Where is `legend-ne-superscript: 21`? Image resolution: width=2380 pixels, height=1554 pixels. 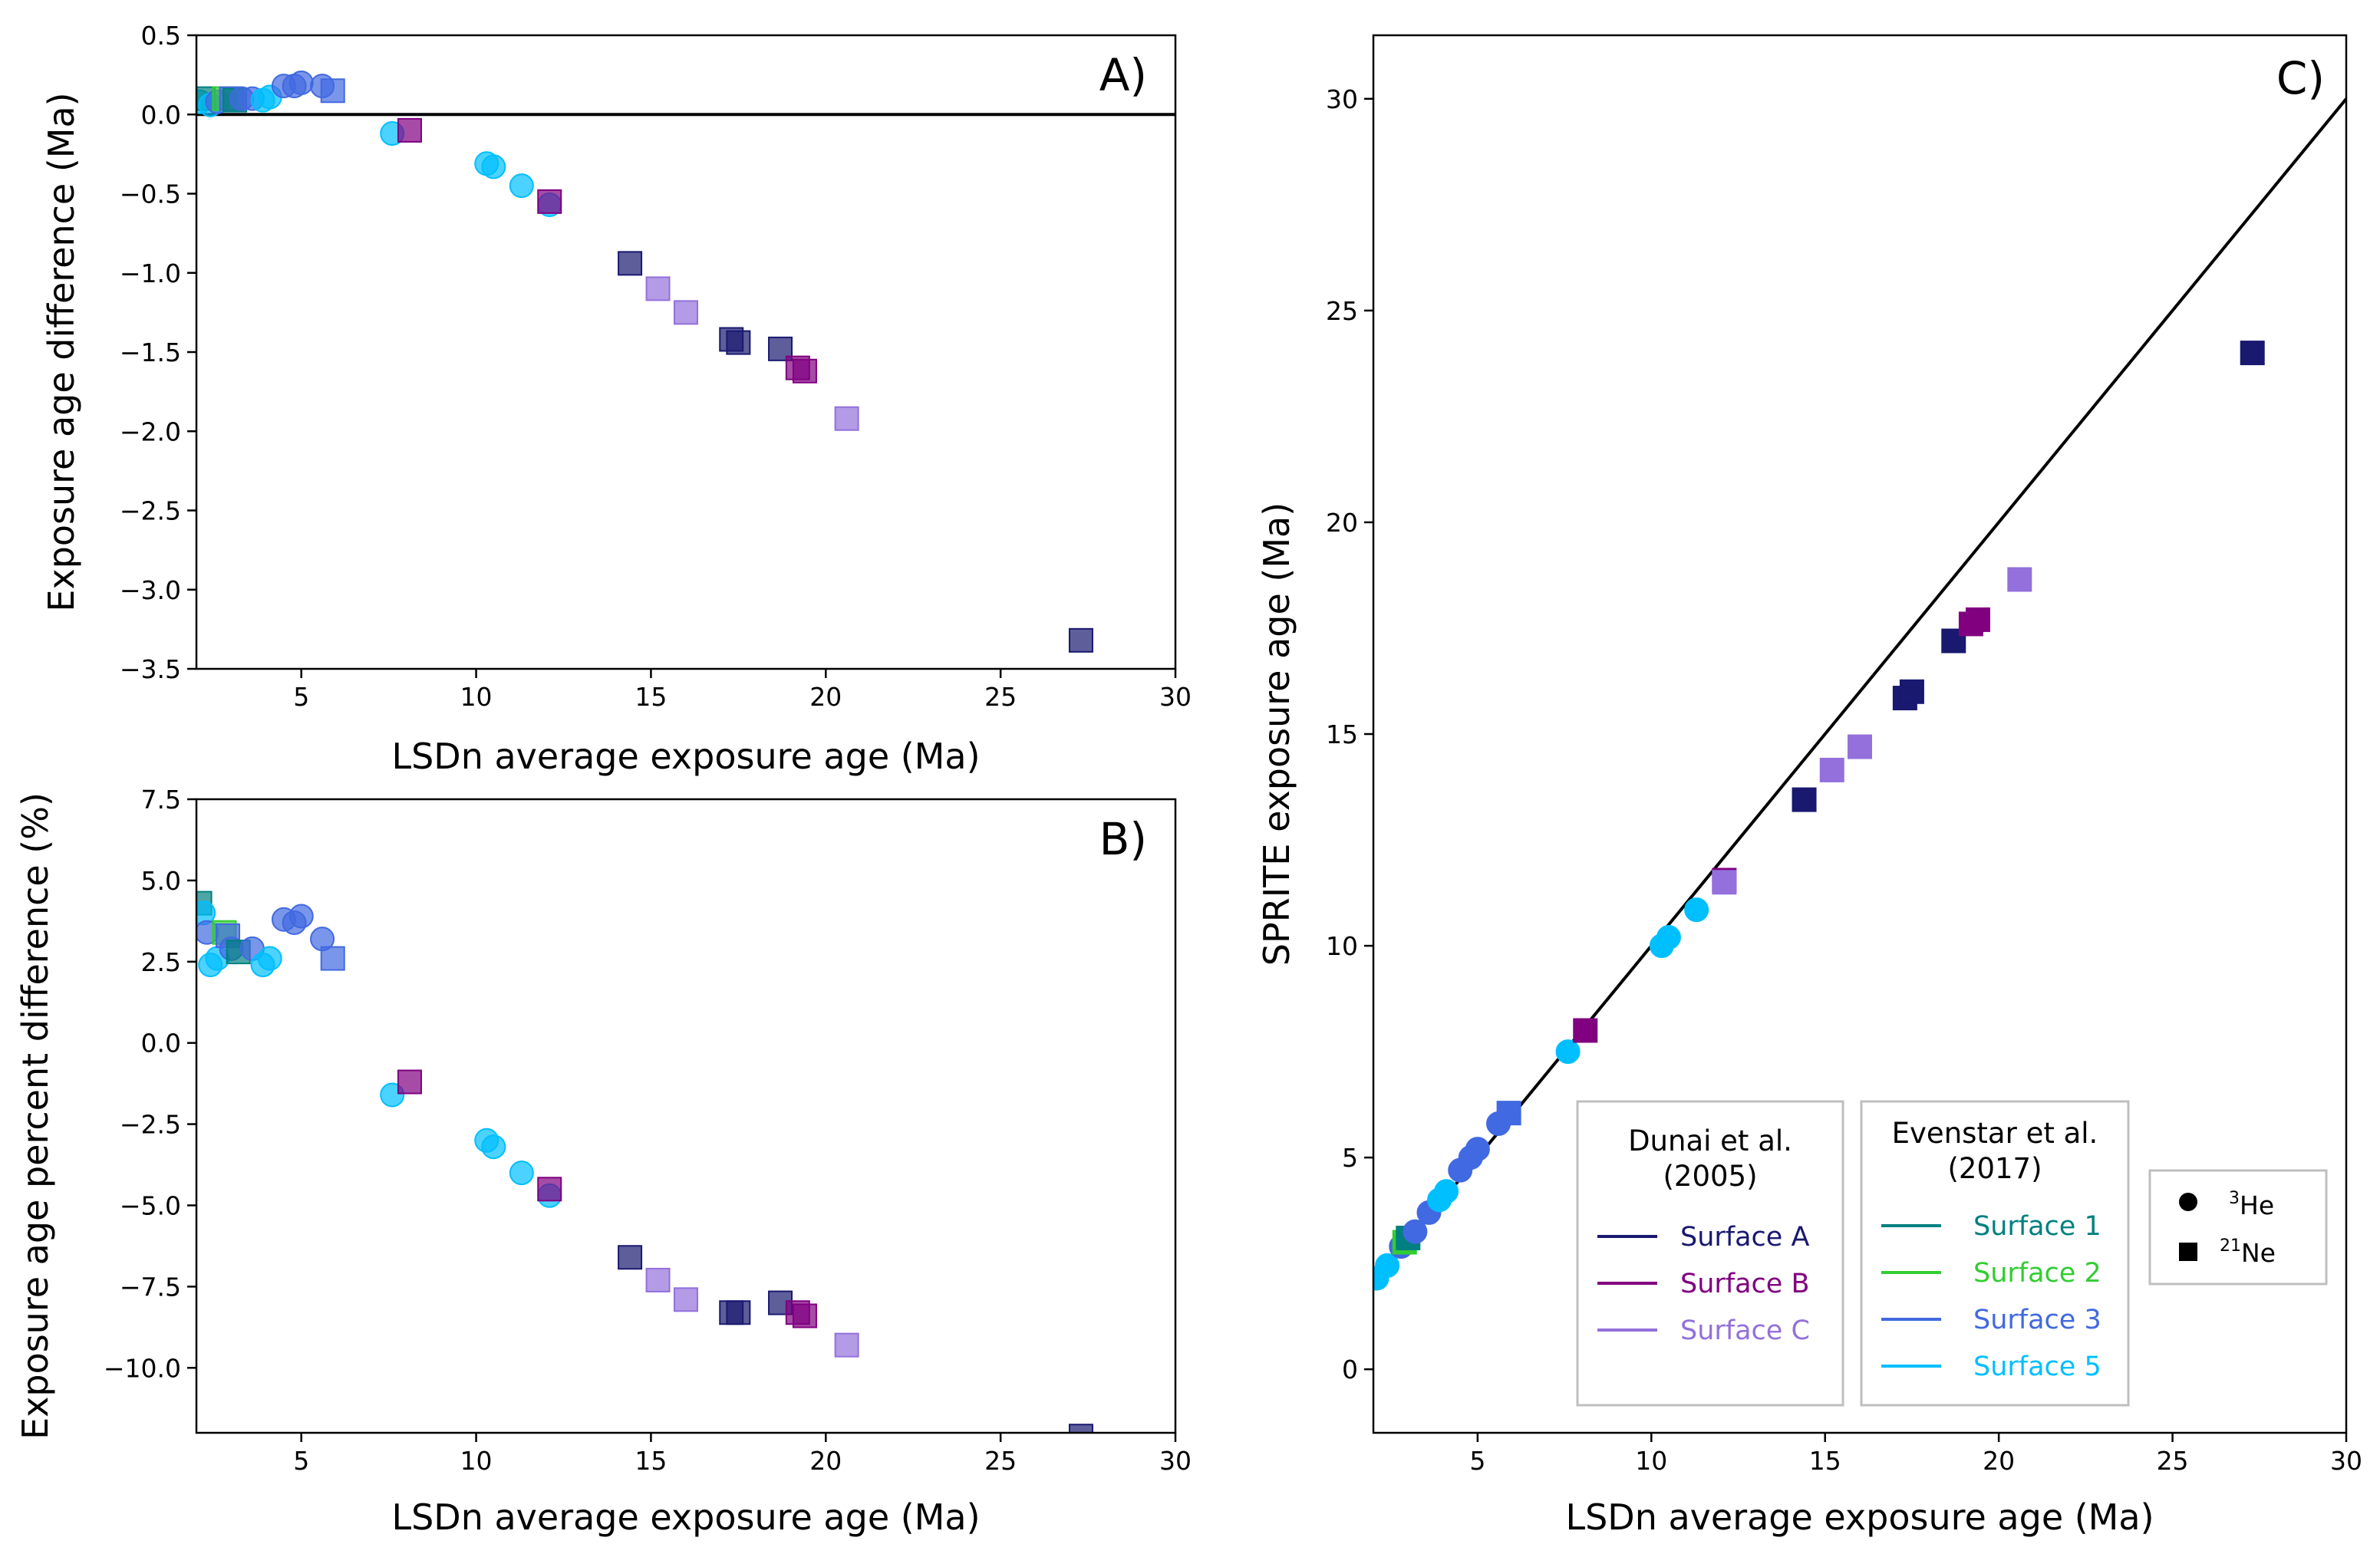 legend-ne-superscript: 21 is located at coordinates (2230, 1246).